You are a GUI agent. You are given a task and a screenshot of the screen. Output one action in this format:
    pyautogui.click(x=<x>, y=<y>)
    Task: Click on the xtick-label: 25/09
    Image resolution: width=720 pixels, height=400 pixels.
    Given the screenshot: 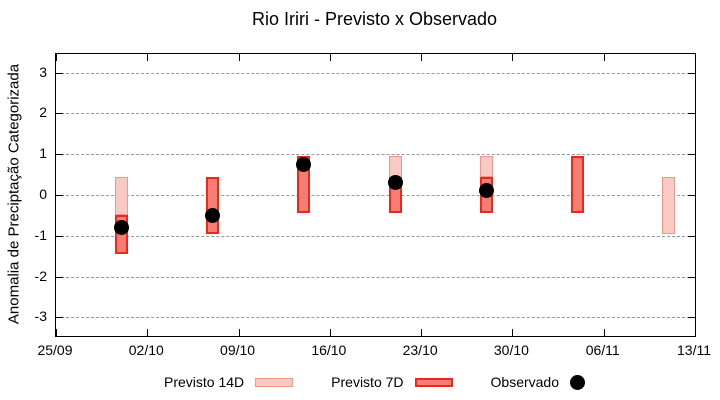 What is the action you would take?
    pyautogui.click(x=55, y=350)
    